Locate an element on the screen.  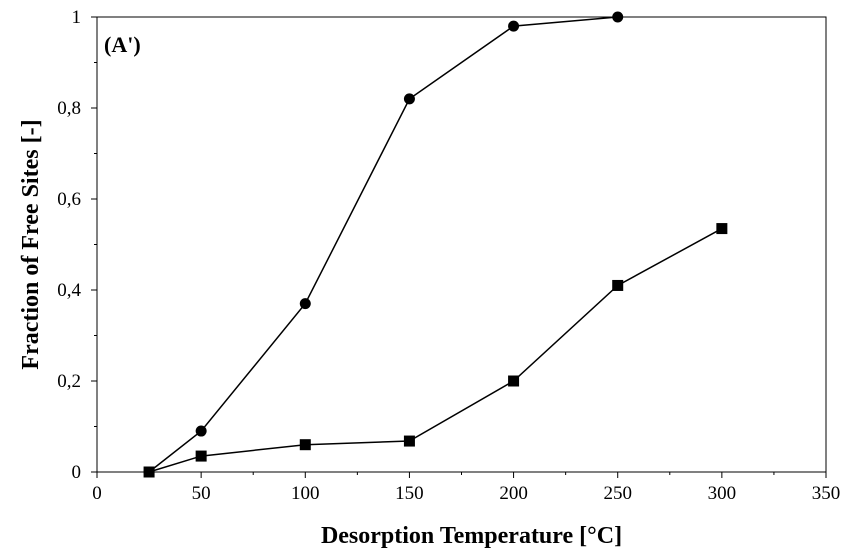
y-tick-label: 0,6 is located at coordinates (69, 199).